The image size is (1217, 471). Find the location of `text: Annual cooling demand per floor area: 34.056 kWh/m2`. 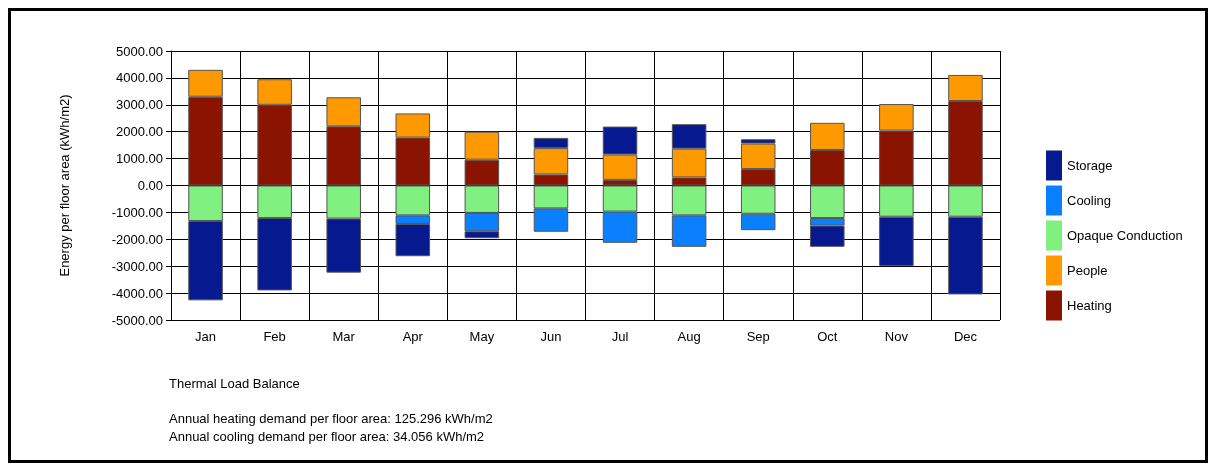

text: Annual cooling demand per floor area: 34.056 kWh/m2 is located at coordinates (327, 436).